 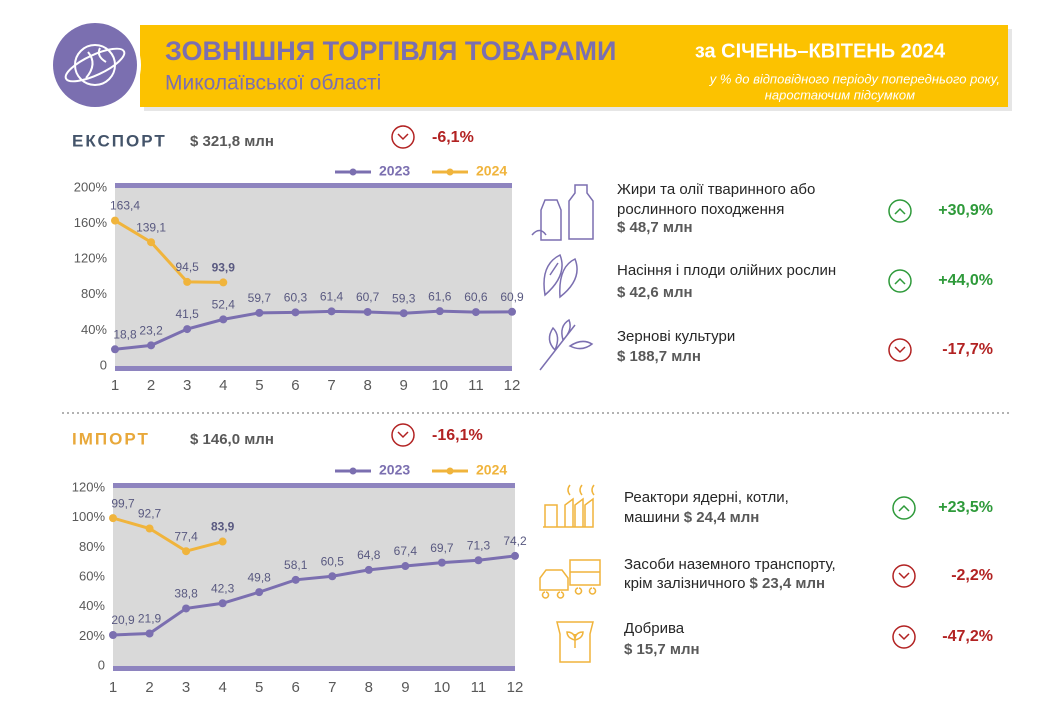 I want to click on y-tick-label: 200%, so click(x=91, y=186).